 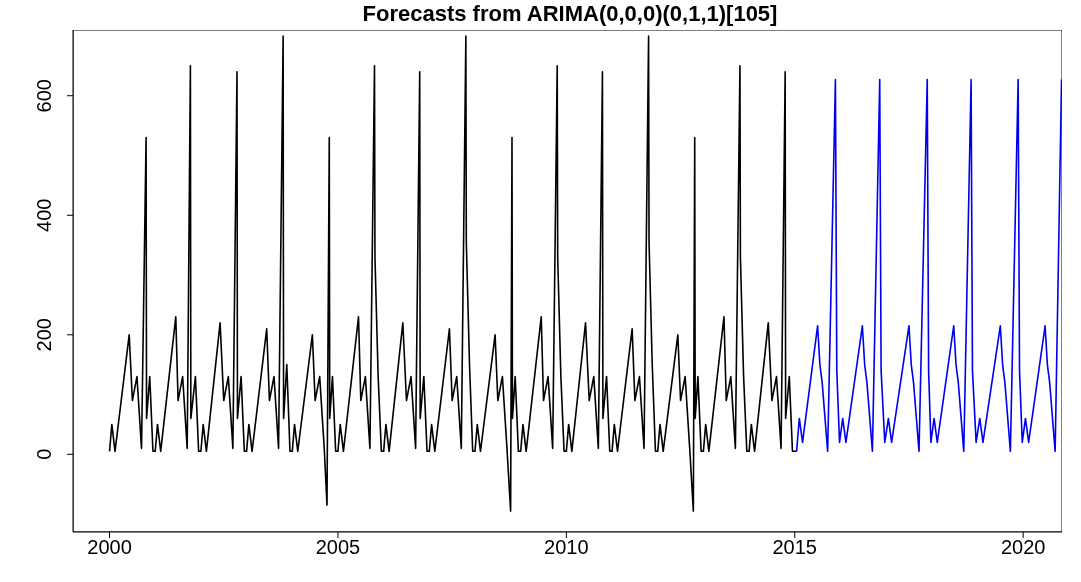 What do you see at coordinates (44, 96) in the screenshot?
I see `y-tick-label: 600` at bounding box center [44, 96].